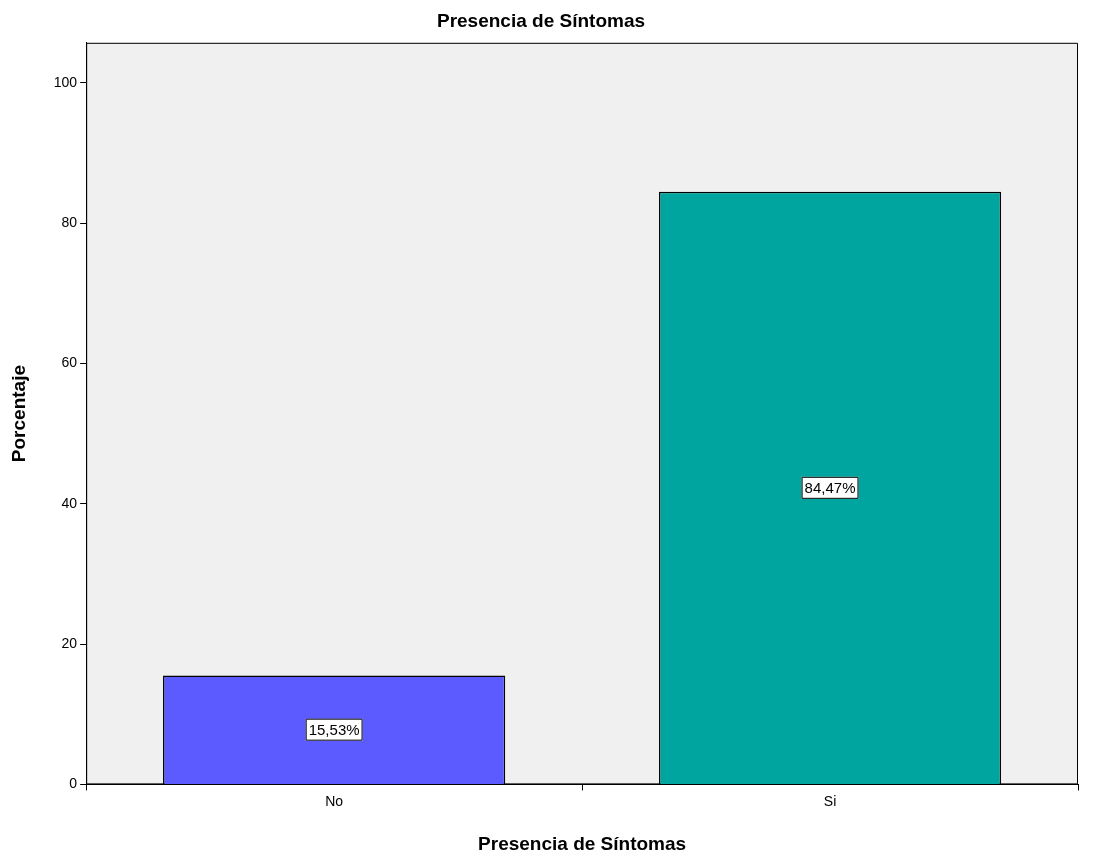  I want to click on x-axis-title: Presencia de Síntomas, so click(582, 843).